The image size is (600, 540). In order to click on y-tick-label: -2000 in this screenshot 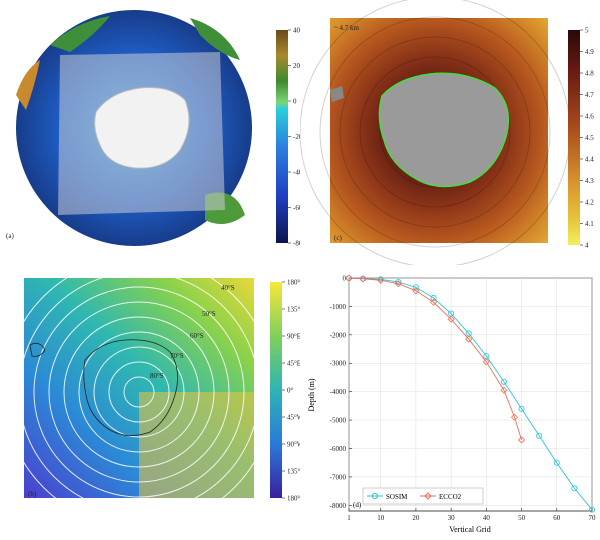, I will do `click(338, 335)`.